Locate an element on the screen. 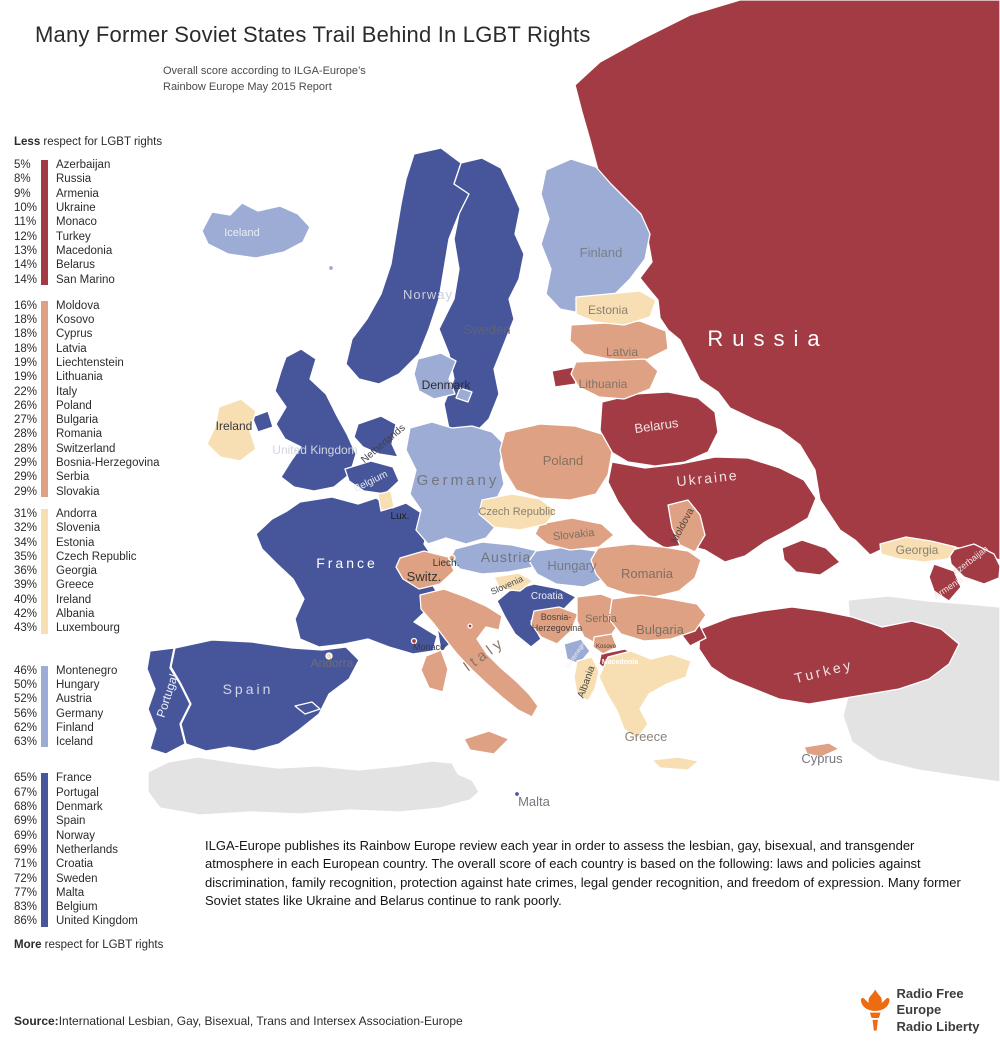 This screenshot has height=1042, width=1000. legend-item-pct: 14% is located at coordinates (26, 279).